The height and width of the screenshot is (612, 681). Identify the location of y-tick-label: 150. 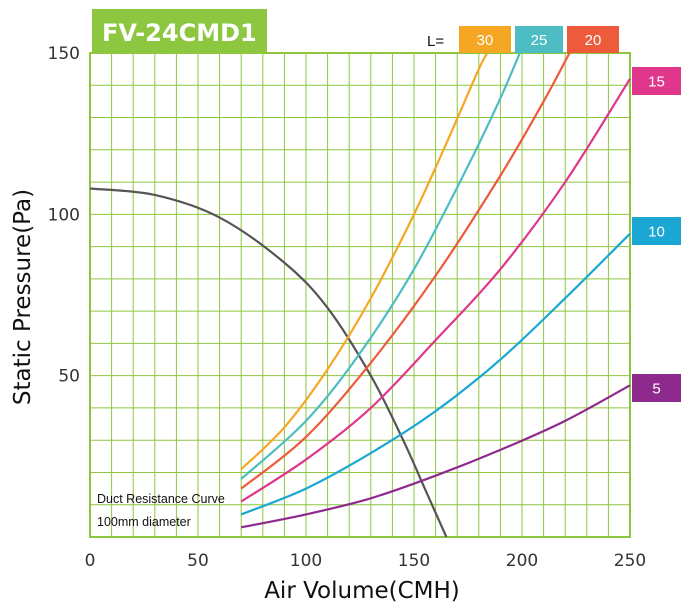
(64, 54).